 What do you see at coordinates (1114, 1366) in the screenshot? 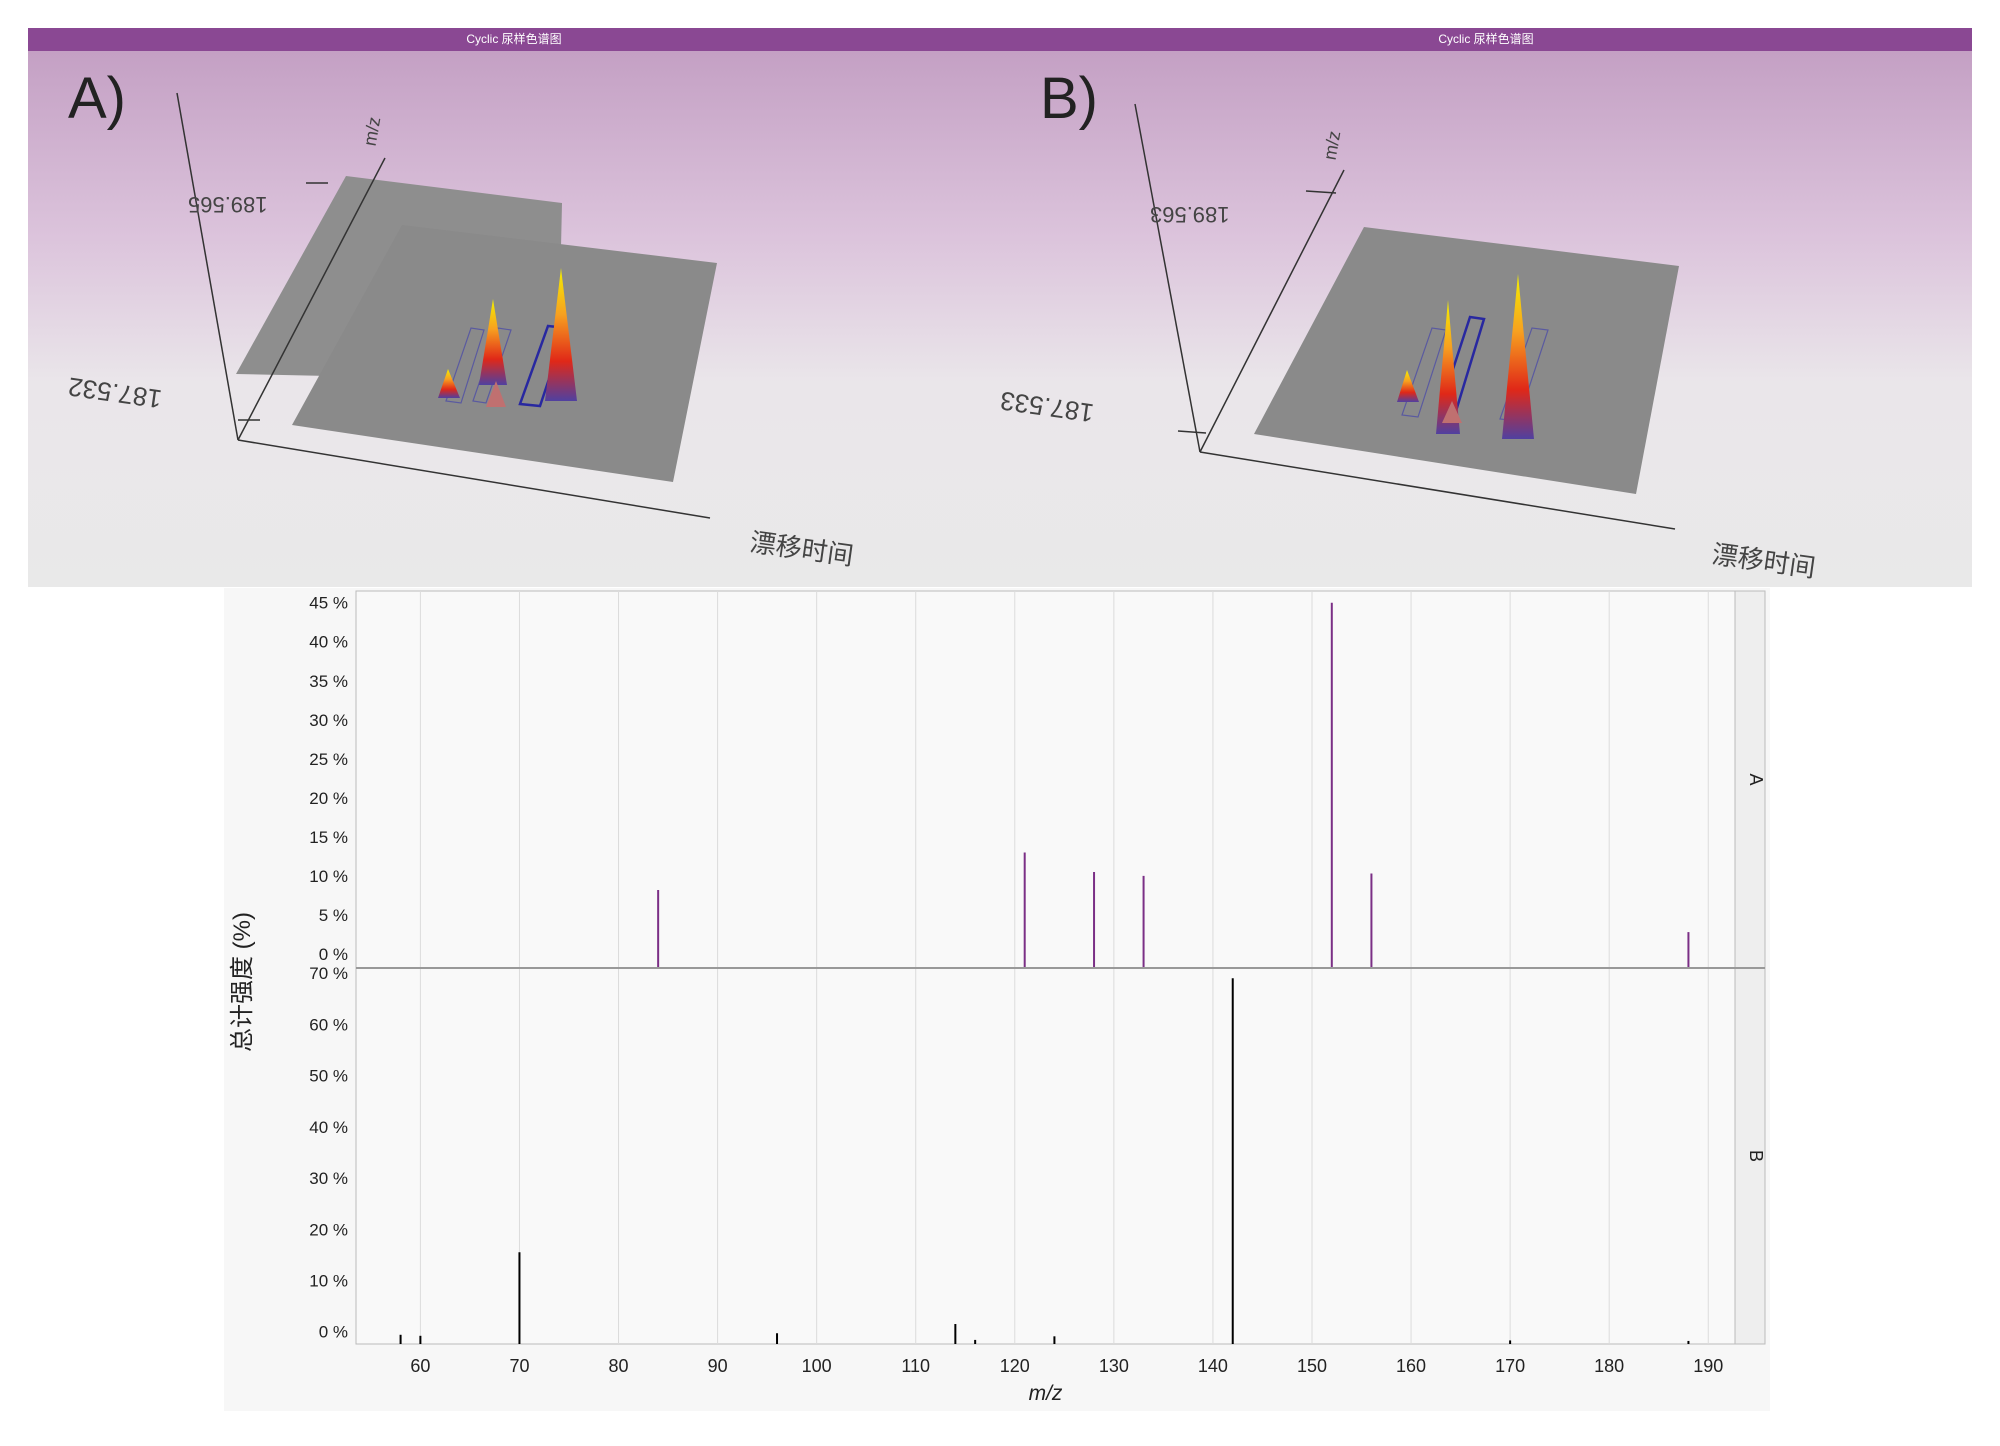
I see `x-tick-label: 130` at bounding box center [1114, 1366].